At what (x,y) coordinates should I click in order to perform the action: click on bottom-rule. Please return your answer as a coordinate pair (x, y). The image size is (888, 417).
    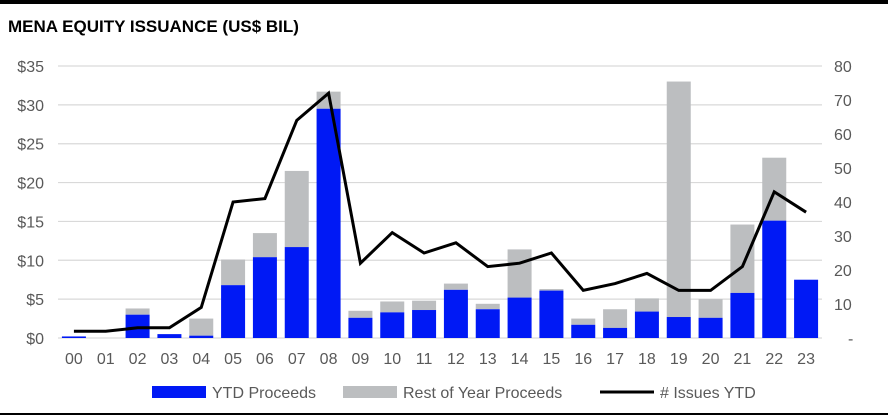
    Looking at the image, I should click on (444, 414).